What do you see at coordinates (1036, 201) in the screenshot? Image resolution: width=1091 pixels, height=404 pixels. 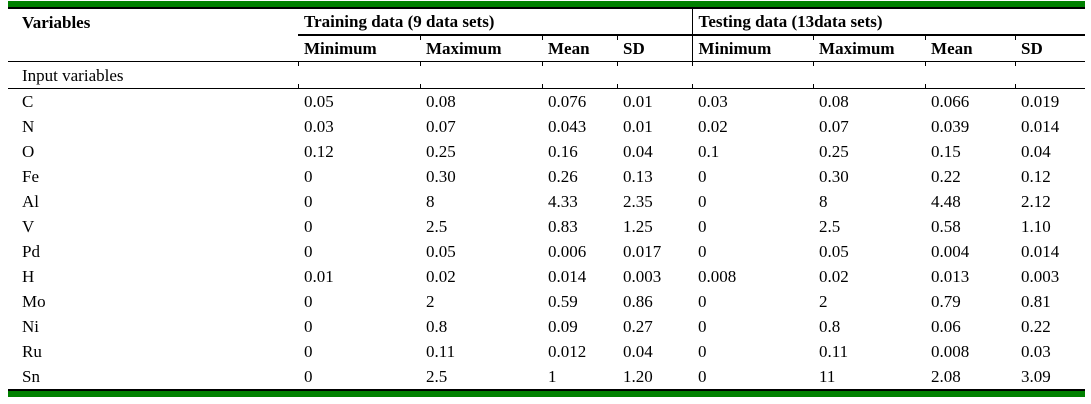 I see `value-cell: 2.12` at bounding box center [1036, 201].